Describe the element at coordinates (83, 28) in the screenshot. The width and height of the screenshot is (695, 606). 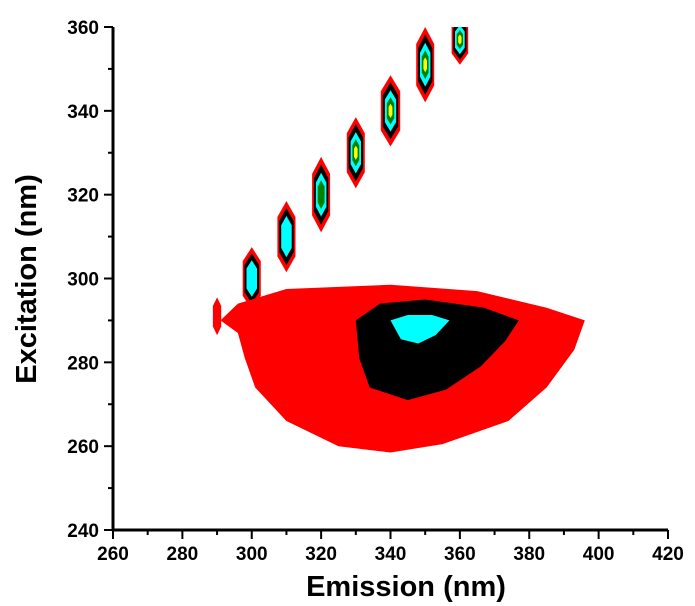
I see `y-tick-label: 360` at that location.